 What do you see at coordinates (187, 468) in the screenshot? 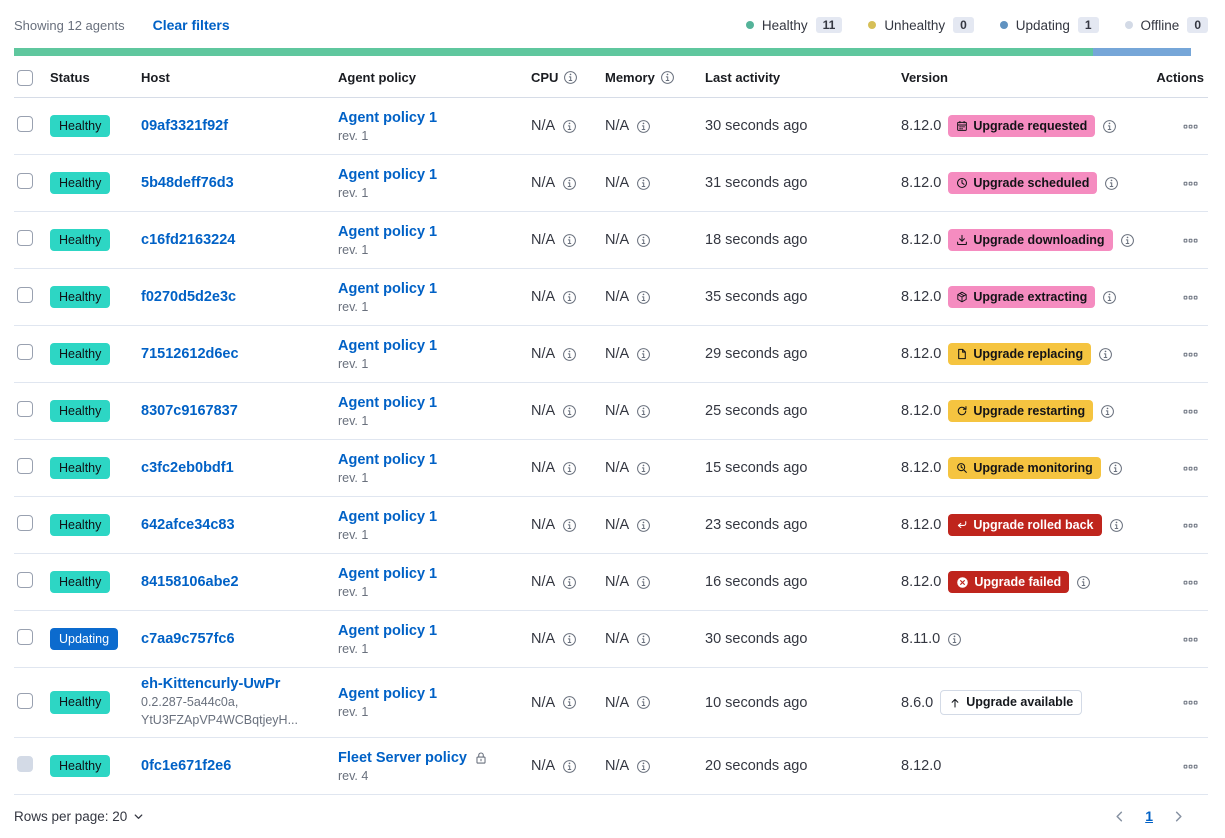
I see `host-link: c3fc2eb0bdf1` at bounding box center [187, 468].